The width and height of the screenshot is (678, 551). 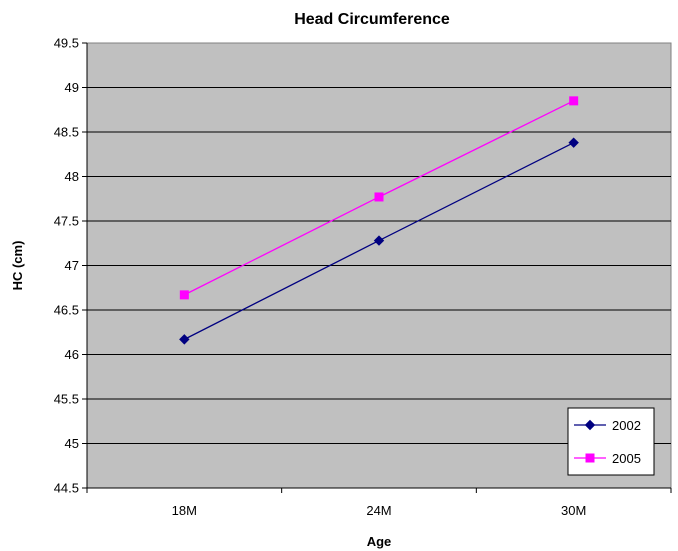 What do you see at coordinates (66, 310) in the screenshot?
I see `y-tick-label: 46.5` at bounding box center [66, 310].